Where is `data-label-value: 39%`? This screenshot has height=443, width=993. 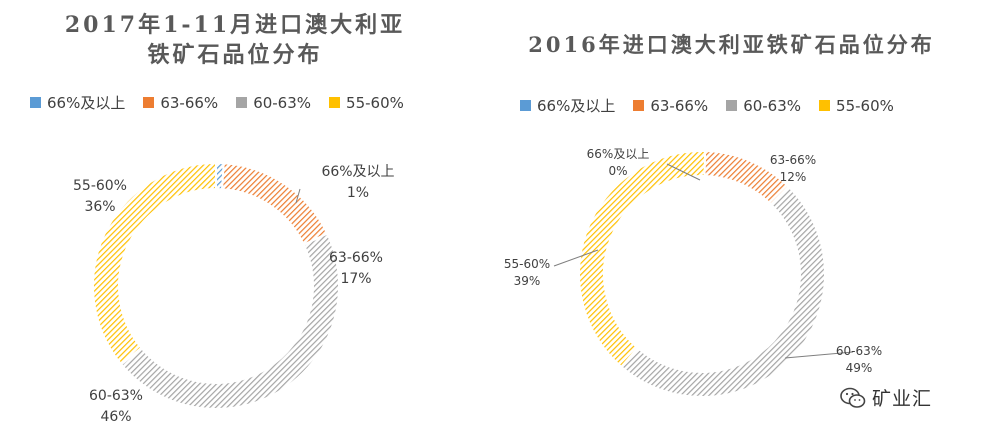 data-label-value: 39% is located at coordinates (527, 281).